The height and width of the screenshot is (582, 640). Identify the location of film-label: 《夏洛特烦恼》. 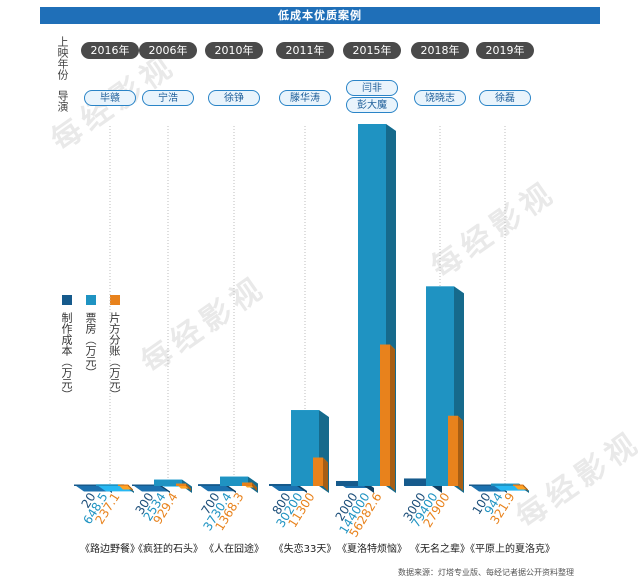
(372, 549).